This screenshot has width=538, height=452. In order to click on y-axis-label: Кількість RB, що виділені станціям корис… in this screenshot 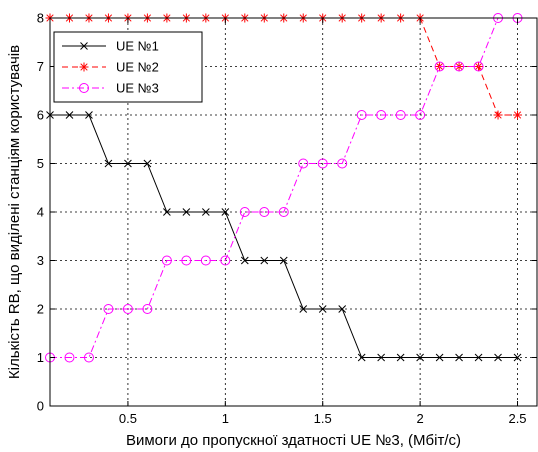, I will do `click(14, 212)`.